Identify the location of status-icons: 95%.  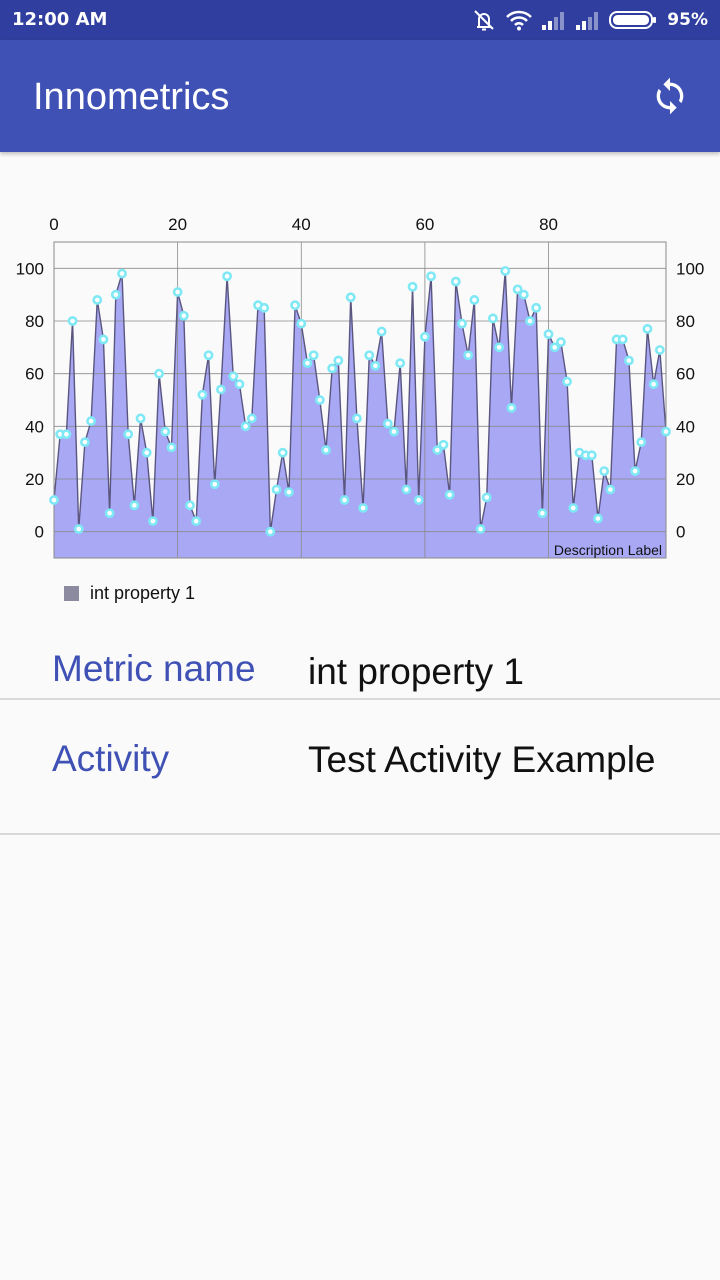
(589, 20).